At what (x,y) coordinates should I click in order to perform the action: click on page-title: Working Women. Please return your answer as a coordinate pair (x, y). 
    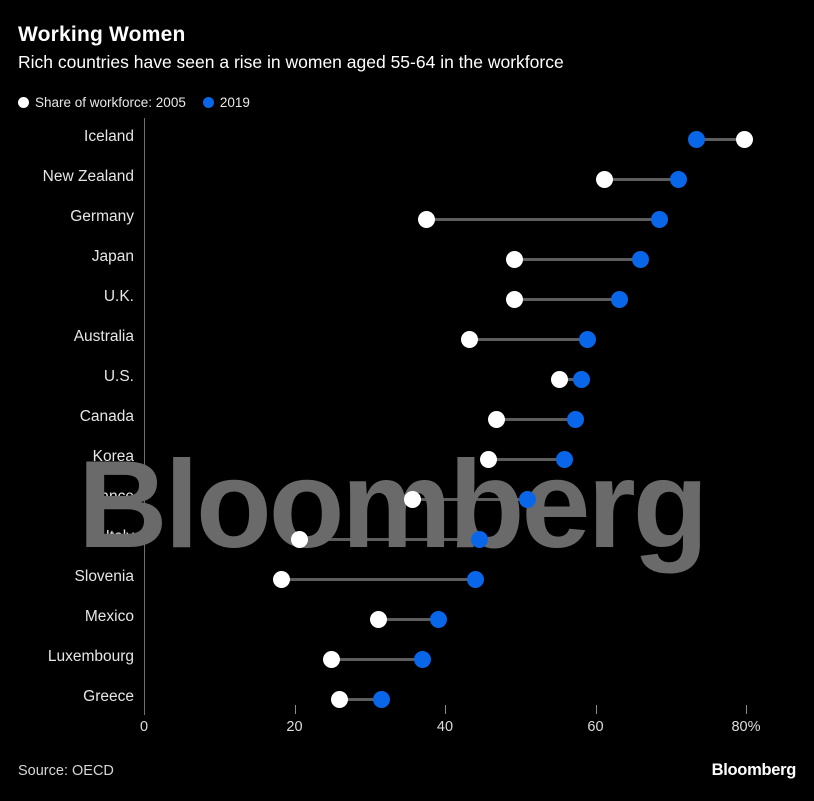
    Looking at the image, I should click on (102, 34).